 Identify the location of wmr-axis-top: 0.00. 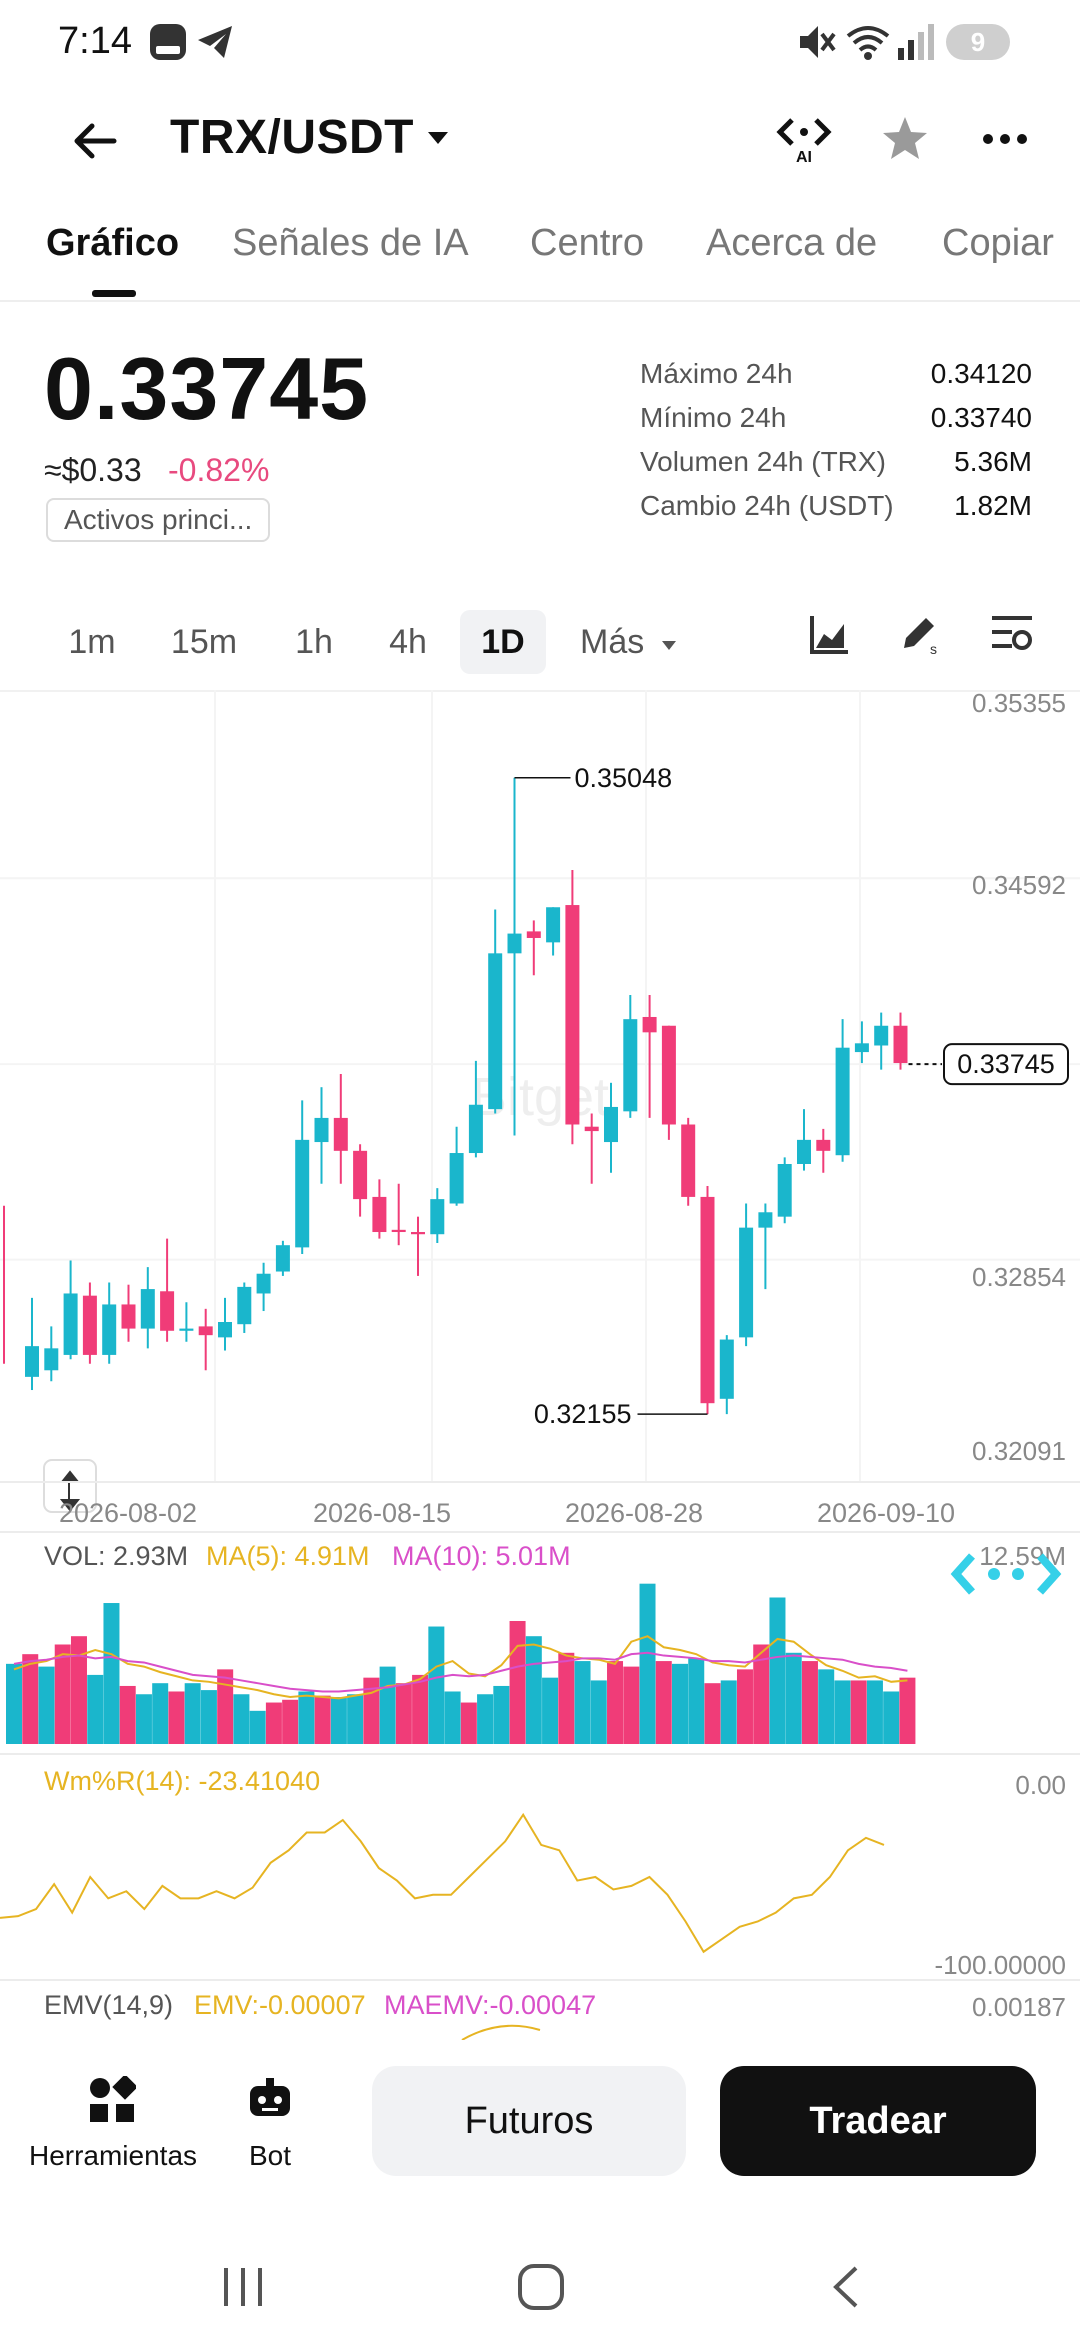
(1040, 1785).